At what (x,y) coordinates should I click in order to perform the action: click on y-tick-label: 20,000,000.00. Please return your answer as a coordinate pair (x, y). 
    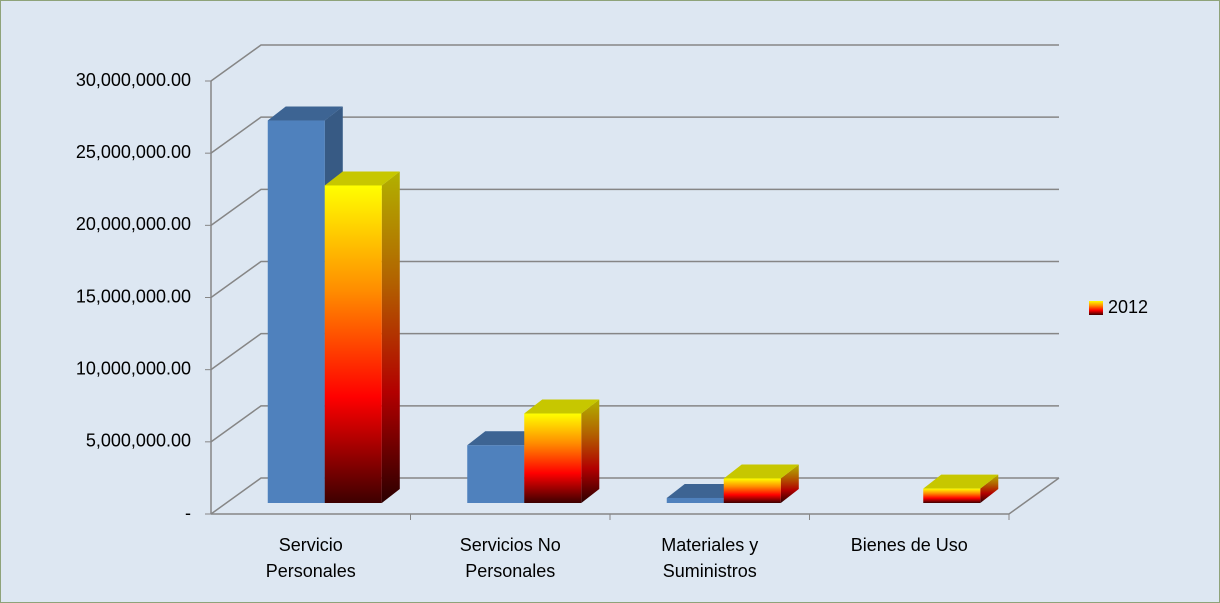
    Looking at the image, I should click on (133, 224).